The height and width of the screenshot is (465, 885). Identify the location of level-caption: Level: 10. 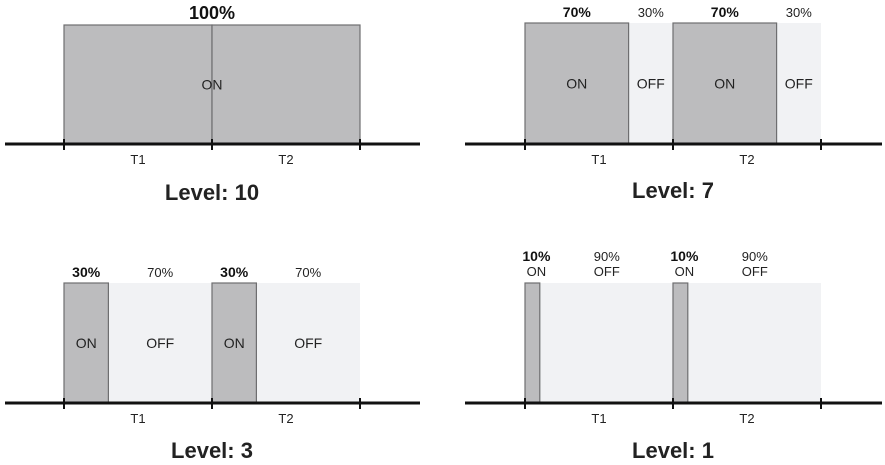
(212, 192).